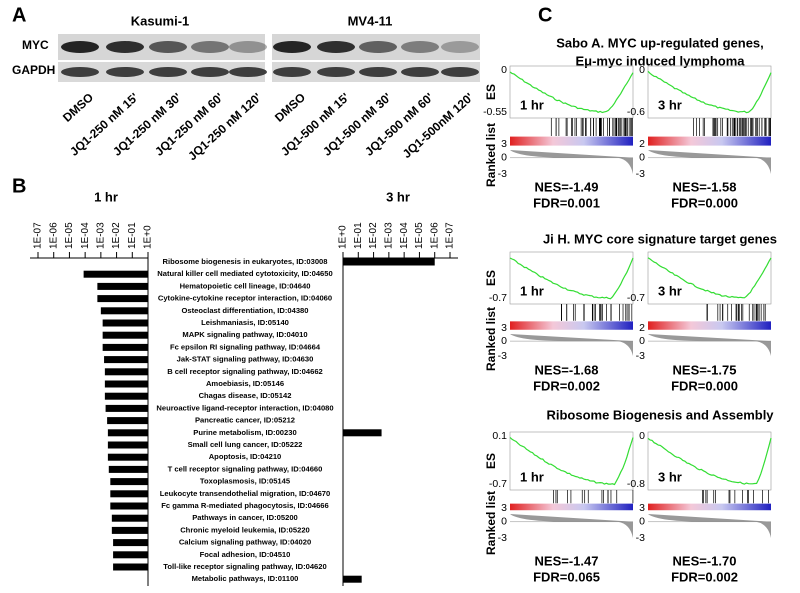 This screenshot has height=593, width=800. I want to click on protein-label: MYC, so click(35, 45).